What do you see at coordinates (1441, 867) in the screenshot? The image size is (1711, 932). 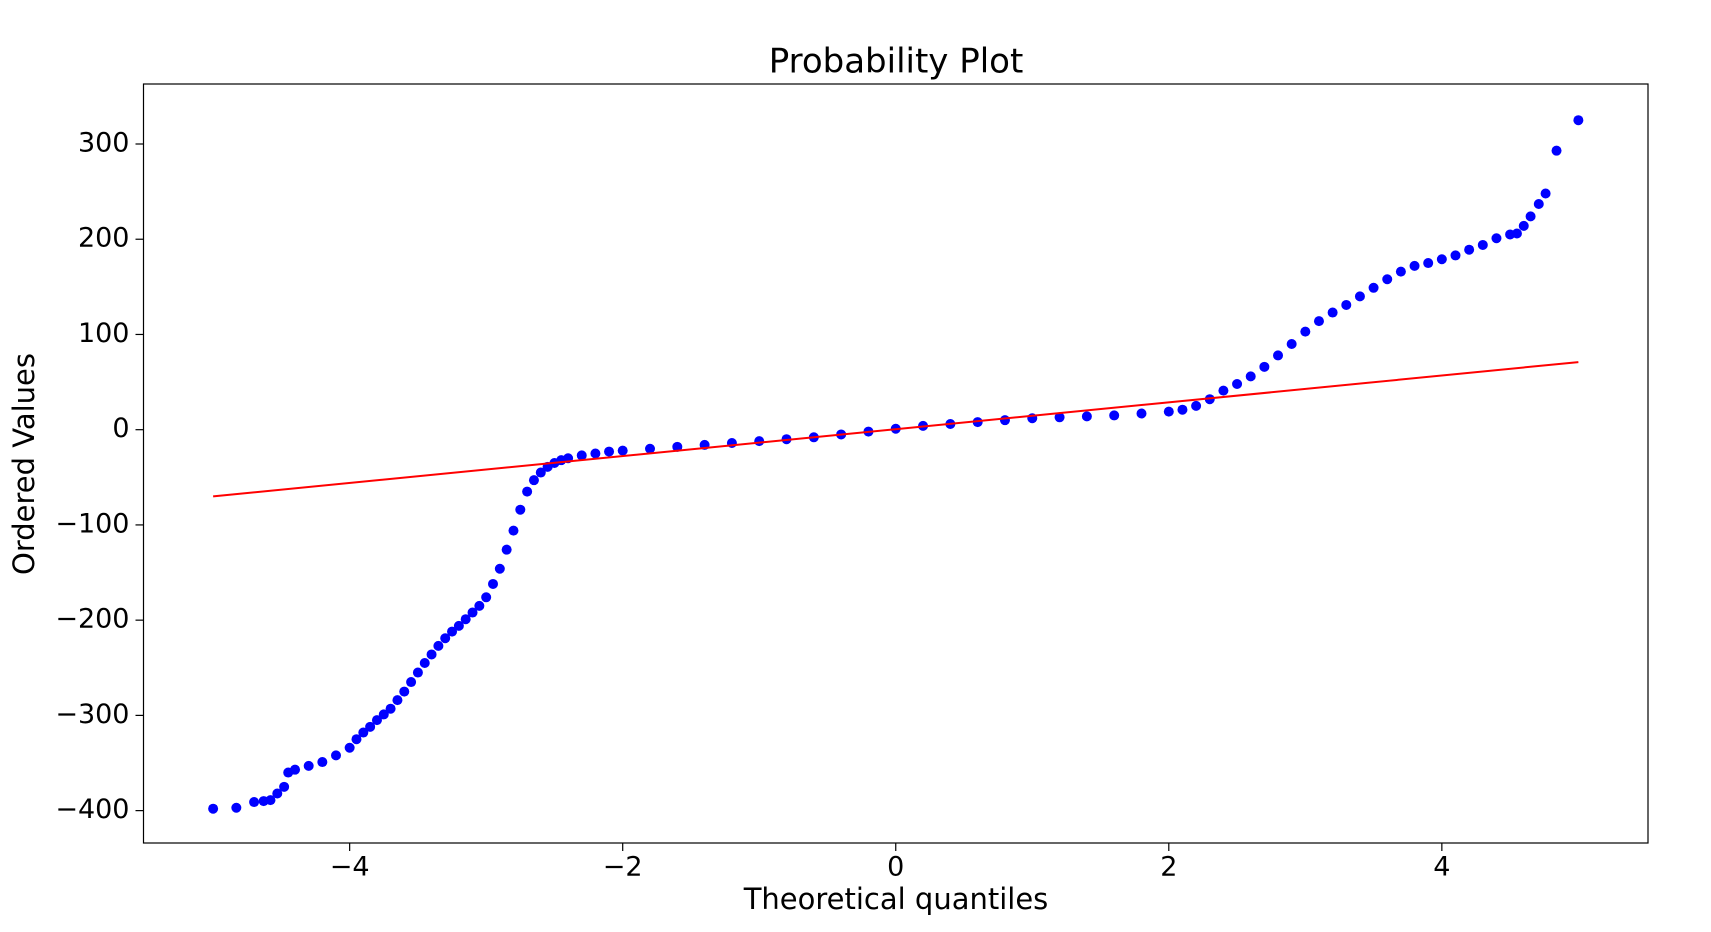 I see `x-tick-label: 4` at bounding box center [1441, 867].